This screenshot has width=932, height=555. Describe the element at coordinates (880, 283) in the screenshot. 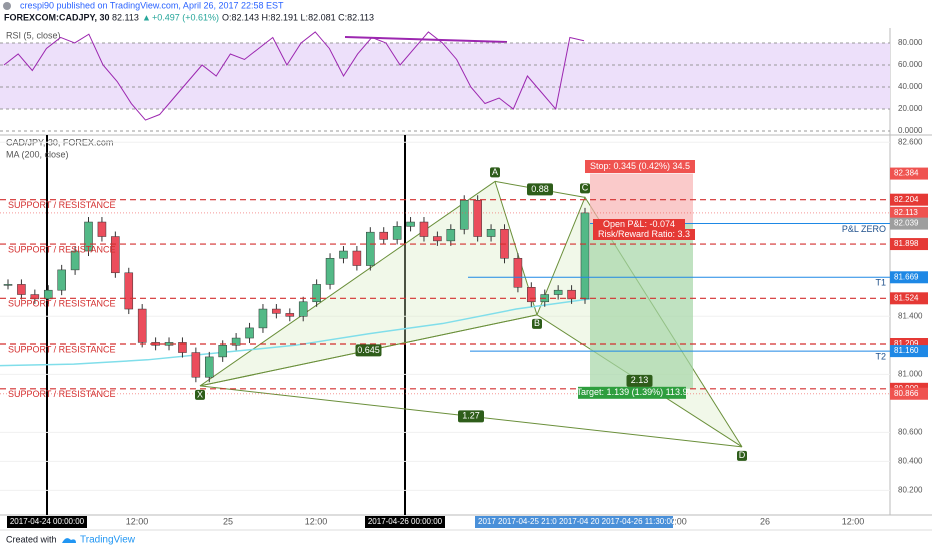

I see `target-label: T1` at that location.